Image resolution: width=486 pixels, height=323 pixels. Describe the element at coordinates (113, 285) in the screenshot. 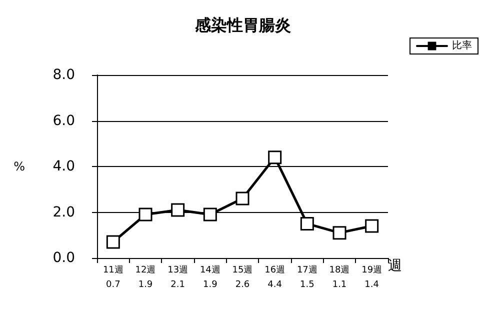

I see `data-label: 0.7` at that location.